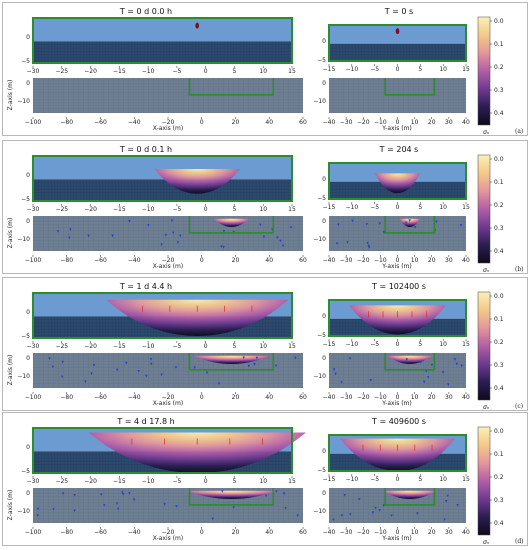 This screenshot has height=550, width=532. Describe the element at coordinates (100, 397) in the screenshot. I see `bot-x-tick: −60` at that location.